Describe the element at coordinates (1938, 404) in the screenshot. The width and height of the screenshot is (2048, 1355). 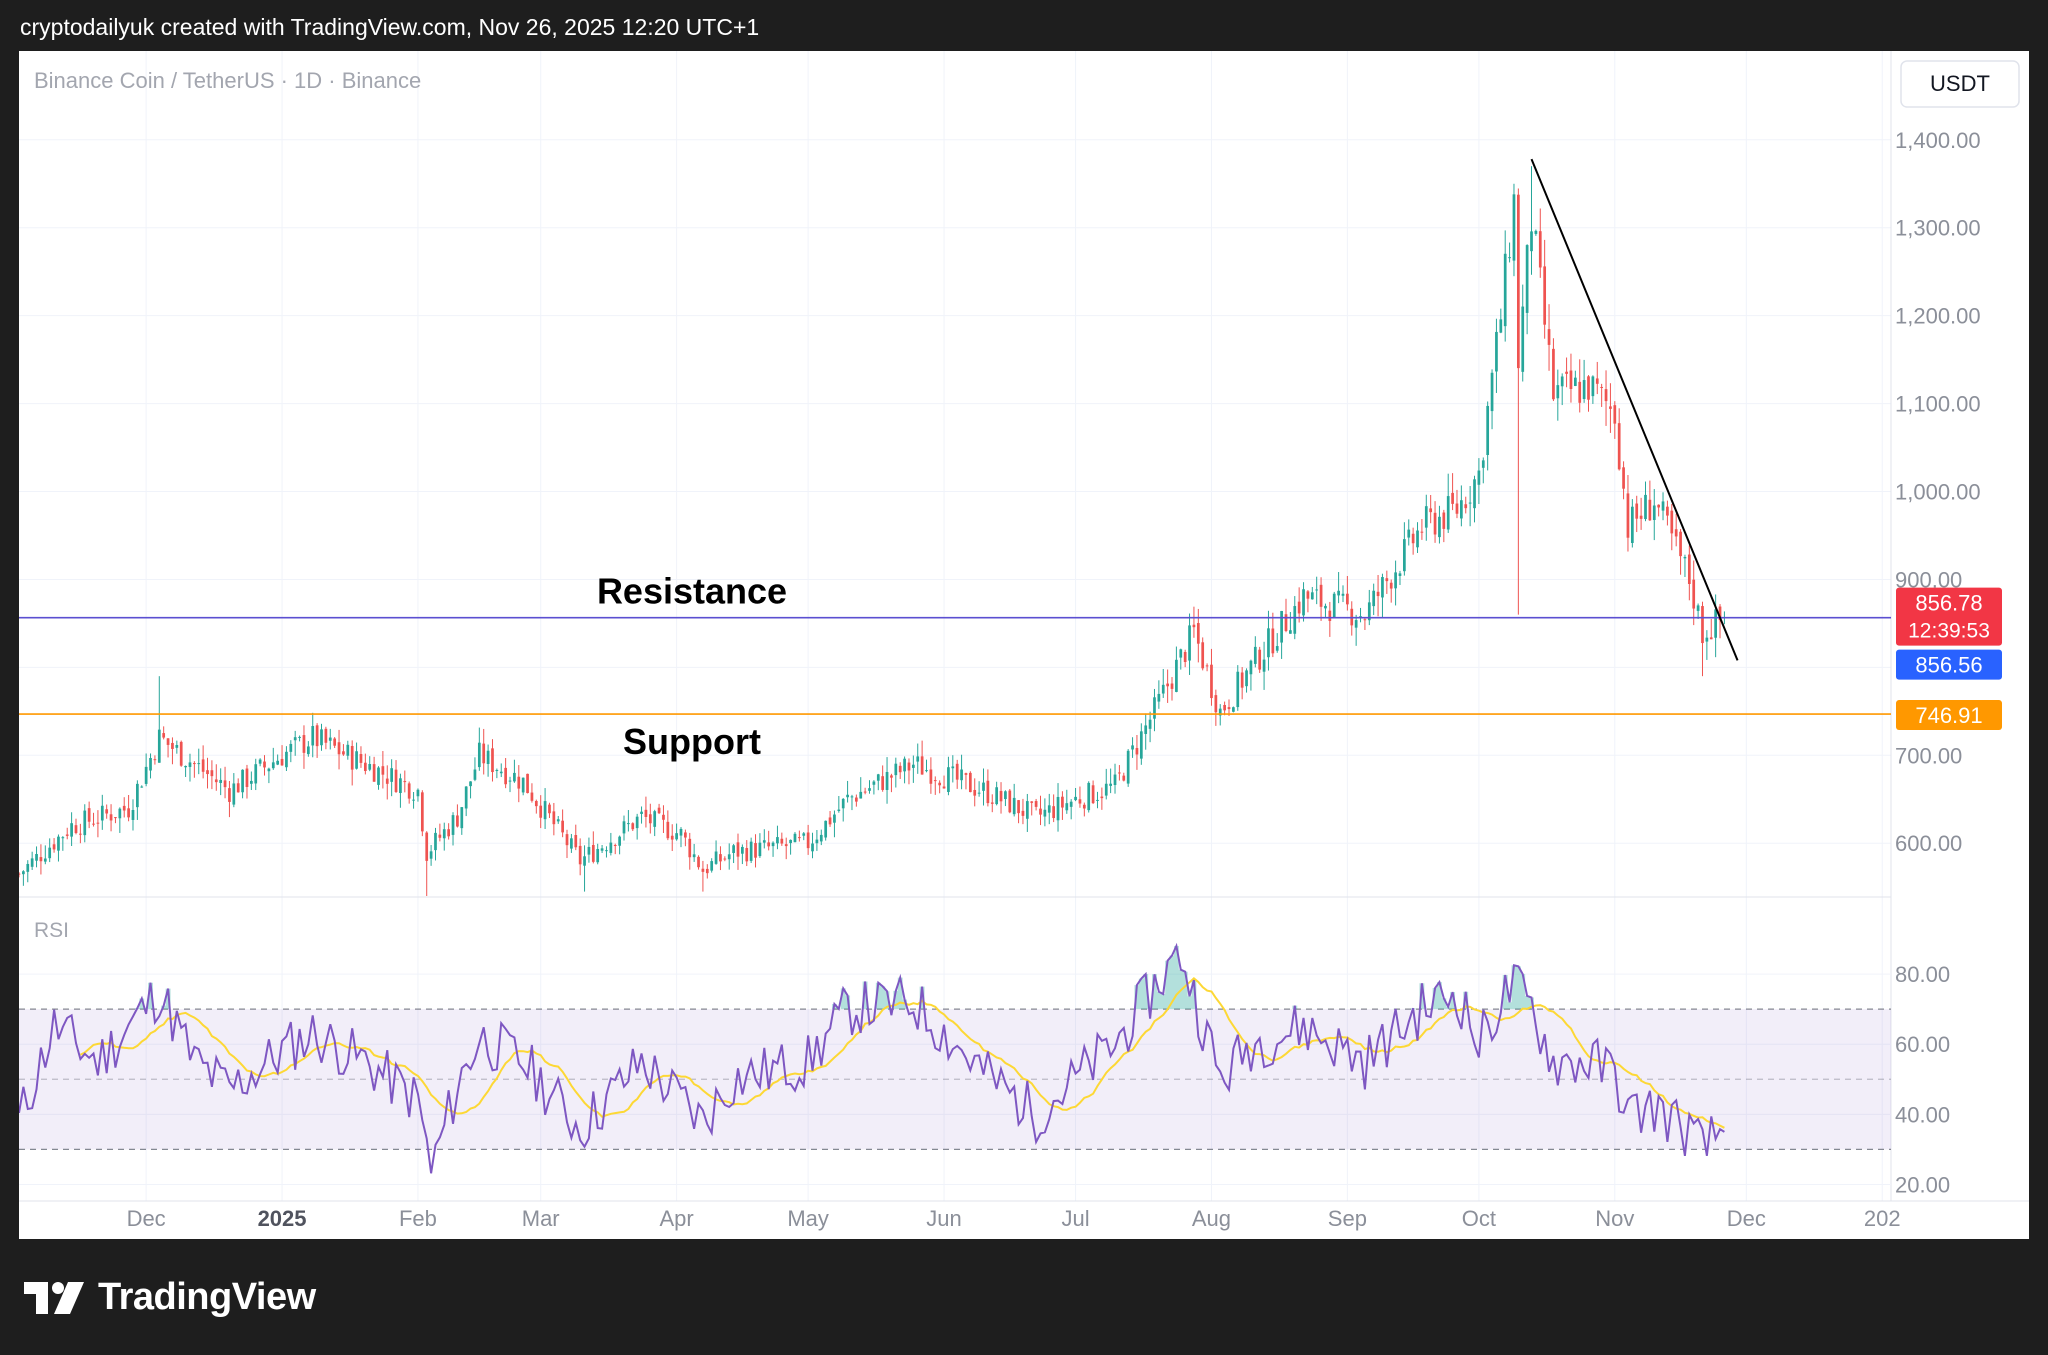
I see `price-tick-label: 1,100.00` at that location.